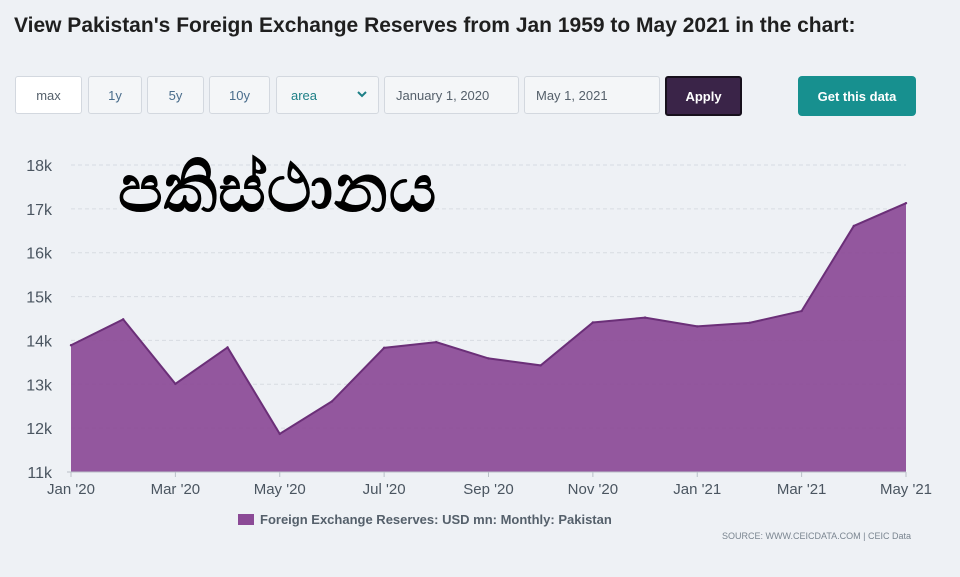 This screenshot has width=960, height=577. Describe the element at coordinates (278, 188) in the screenshot. I see `overlay-sinhala-text: පකිස්ථානය` at that location.